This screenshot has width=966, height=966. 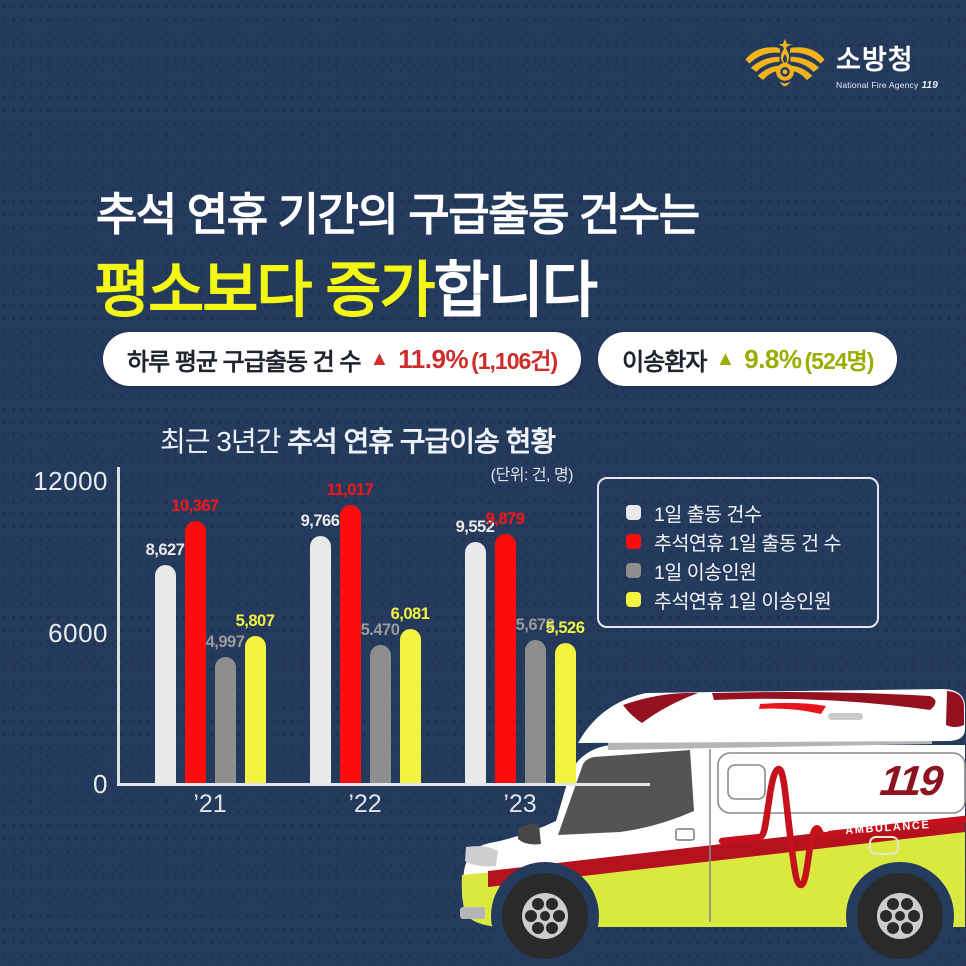 I want to click on category-label: ’21, so click(x=210, y=804).